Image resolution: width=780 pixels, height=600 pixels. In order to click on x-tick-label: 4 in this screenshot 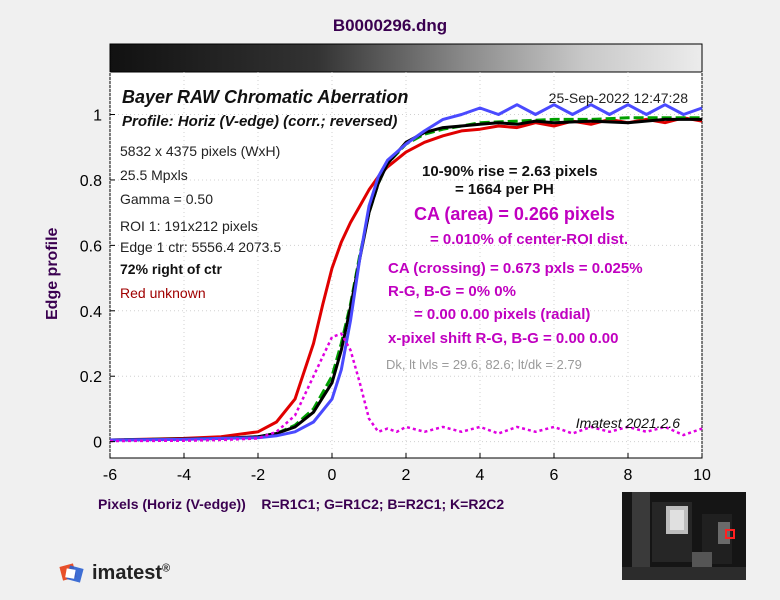, I will do `click(480, 475)`.